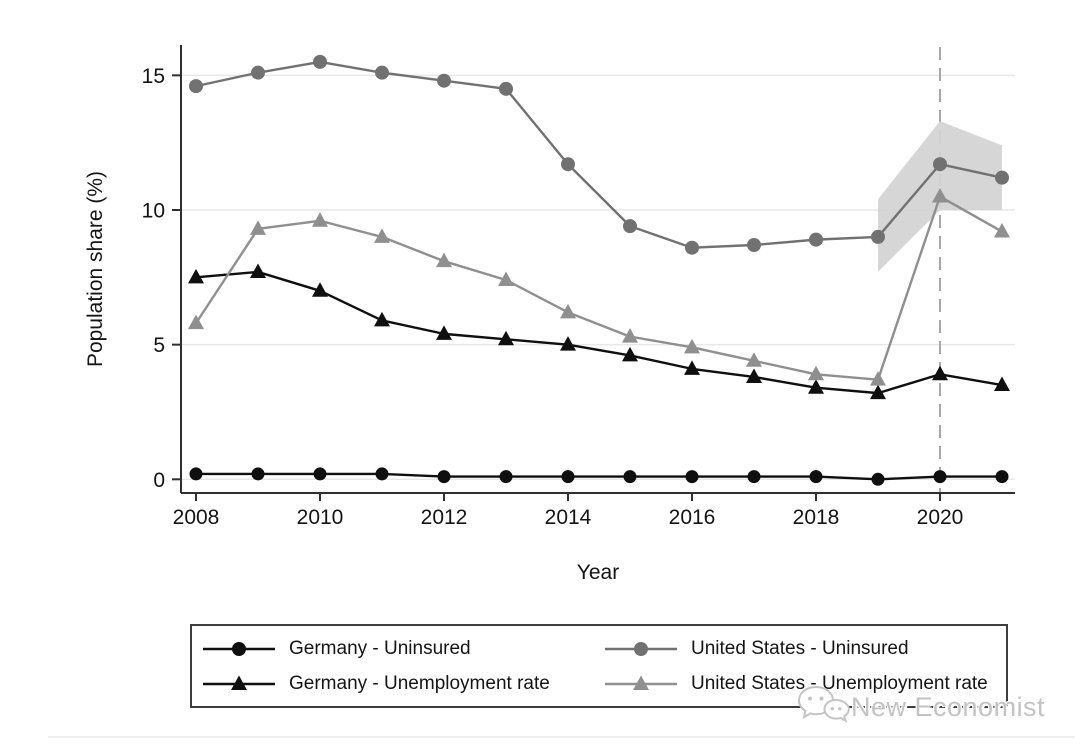  What do you see at coordinates (599, 476) in the screenshot?
I see `series-germany-uninsured` at bounding box center [599, 476].